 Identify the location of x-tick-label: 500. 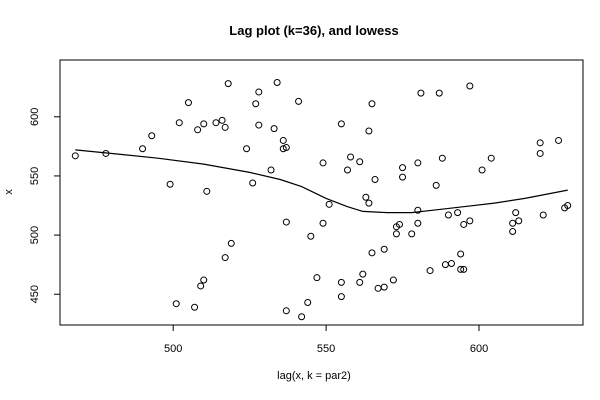
(173, 349).